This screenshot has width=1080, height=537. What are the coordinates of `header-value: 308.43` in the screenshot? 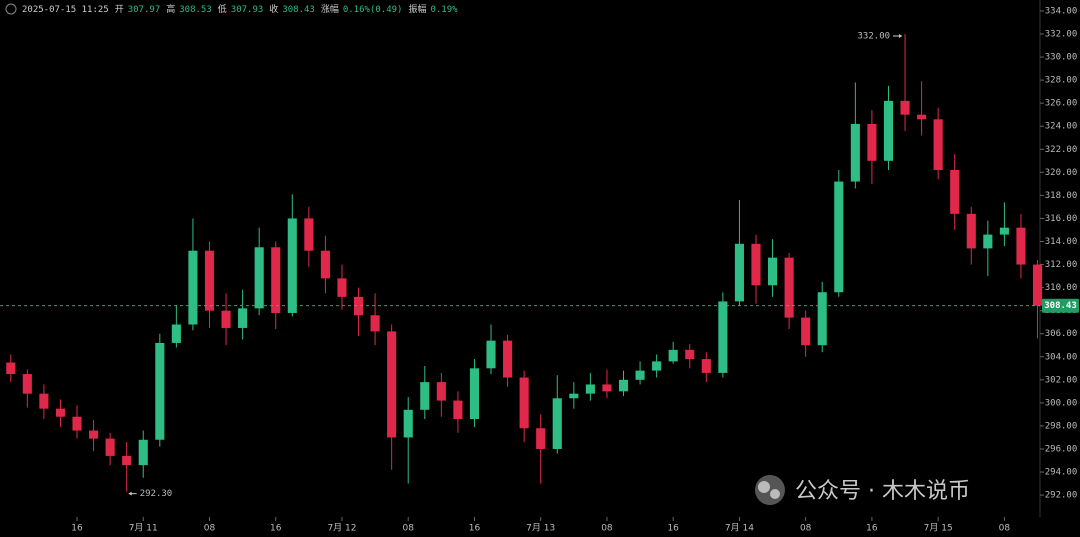 It's located at (298, 10).